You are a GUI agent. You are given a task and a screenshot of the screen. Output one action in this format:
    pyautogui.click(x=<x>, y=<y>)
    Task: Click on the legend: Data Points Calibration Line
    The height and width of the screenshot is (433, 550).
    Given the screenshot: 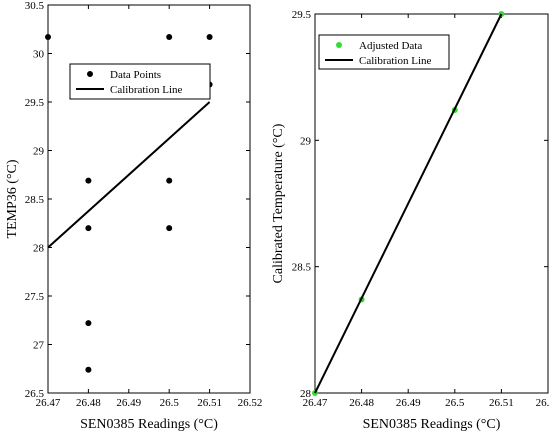 What is the action you would take?
    pyautogui.click(x=140, y=81)
    